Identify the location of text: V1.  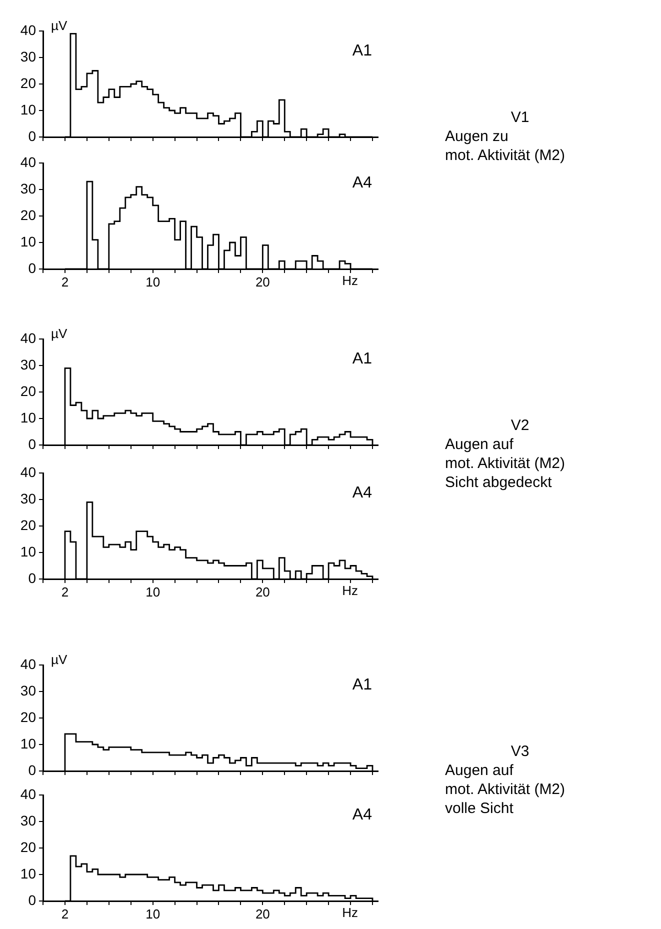
(520, 117).